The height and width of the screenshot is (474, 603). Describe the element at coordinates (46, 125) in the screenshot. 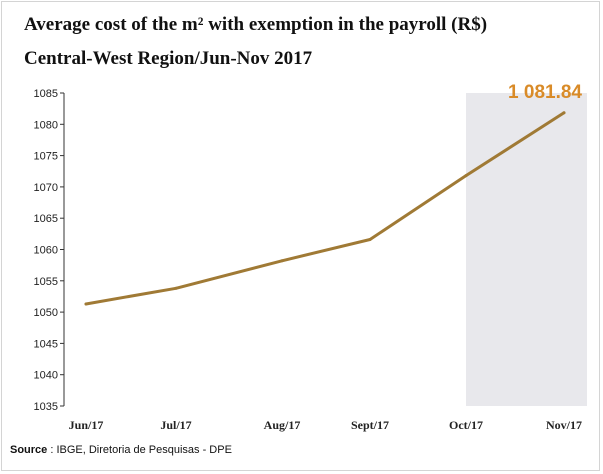

I see `y-tick-label: 1080` at that location.